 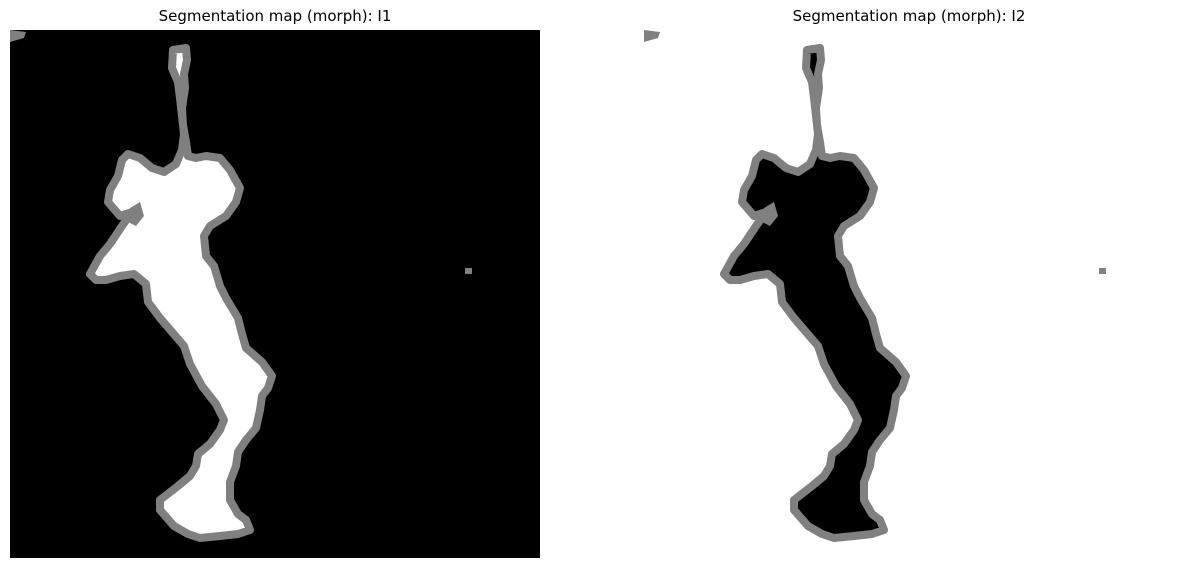 What do you see at coordinates (275, 16) in the screenshot?
I see `panel-title-i1: Segmentation map (morph): I1` at bounding box center [275, 16].